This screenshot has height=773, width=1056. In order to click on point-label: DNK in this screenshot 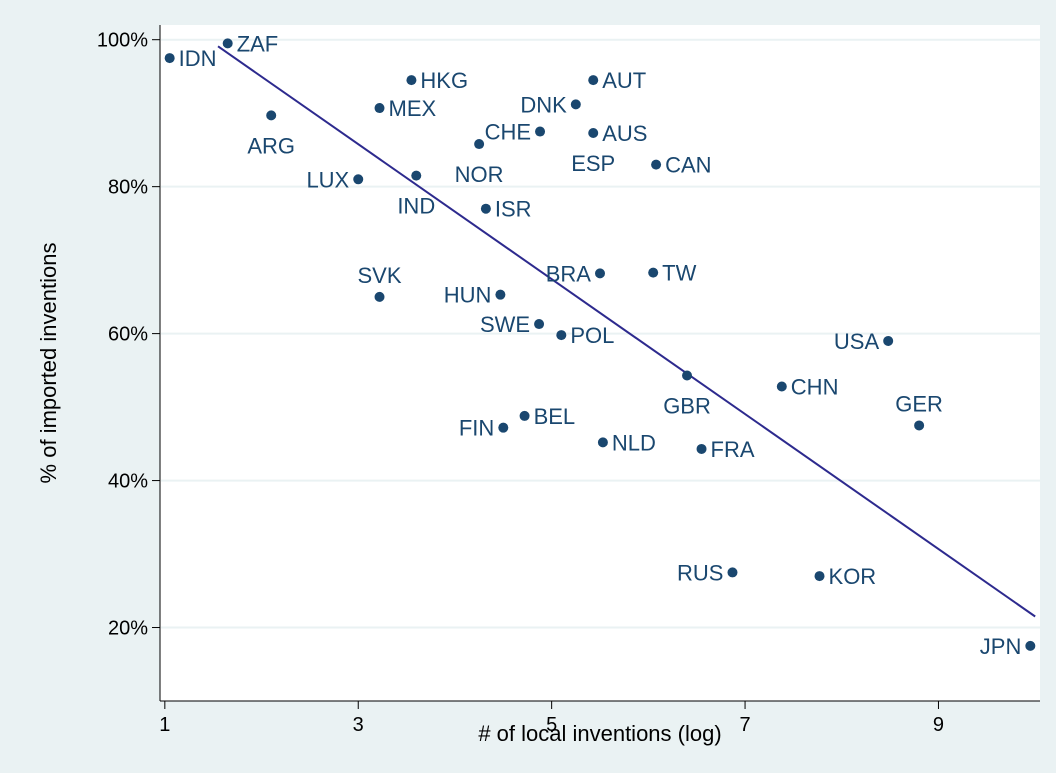, I will do `click(543, 104)`.